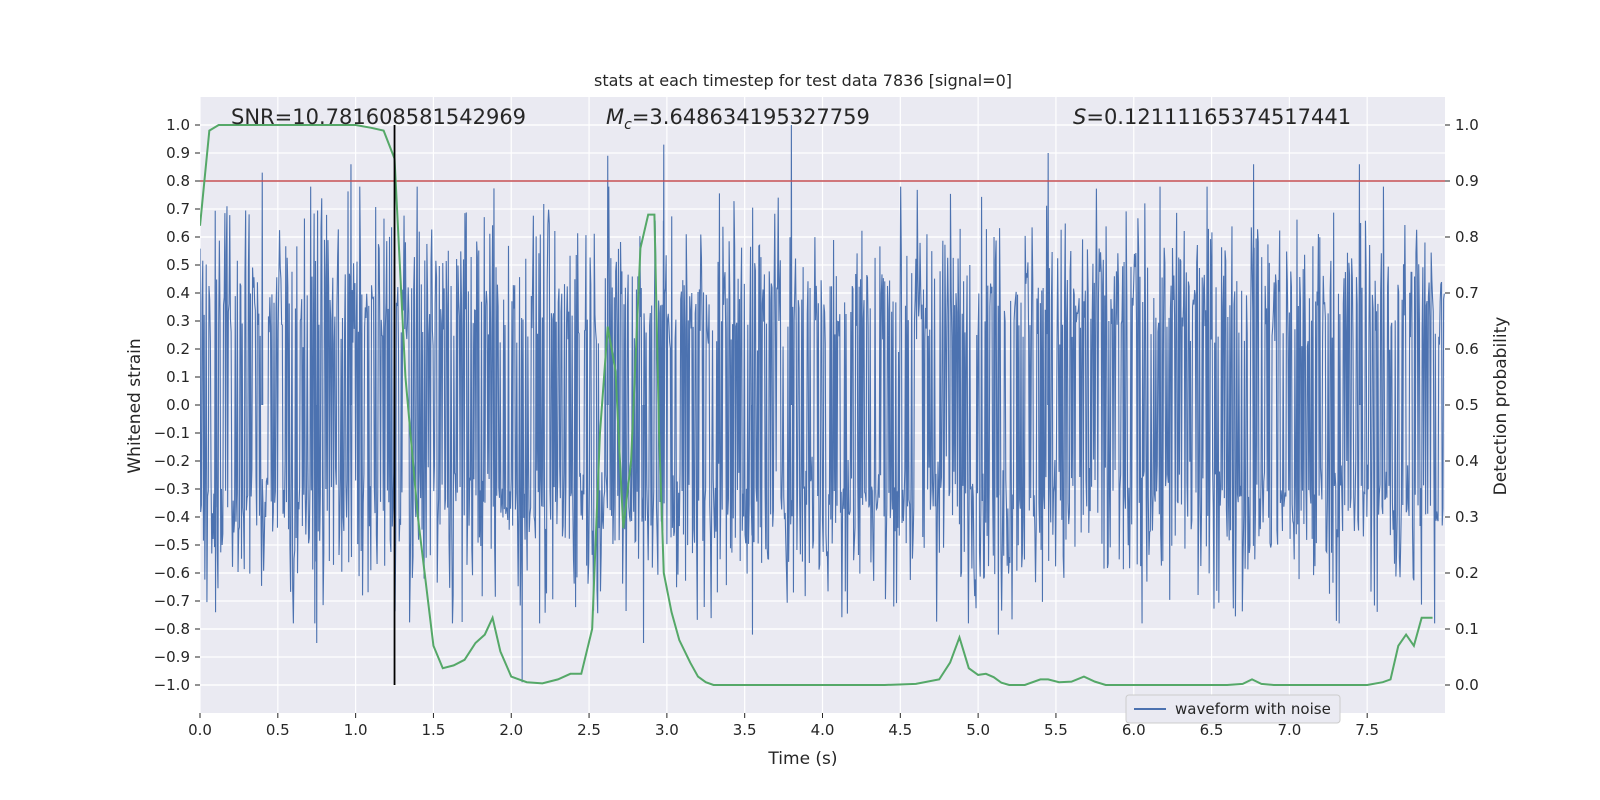 The height and width of the screenshot is (800, 1600). What do you see at coordinates (1467, 349) in the screenshot?
I see `y-right-tick-label: 0.6` at bounding box center [1467, 349].